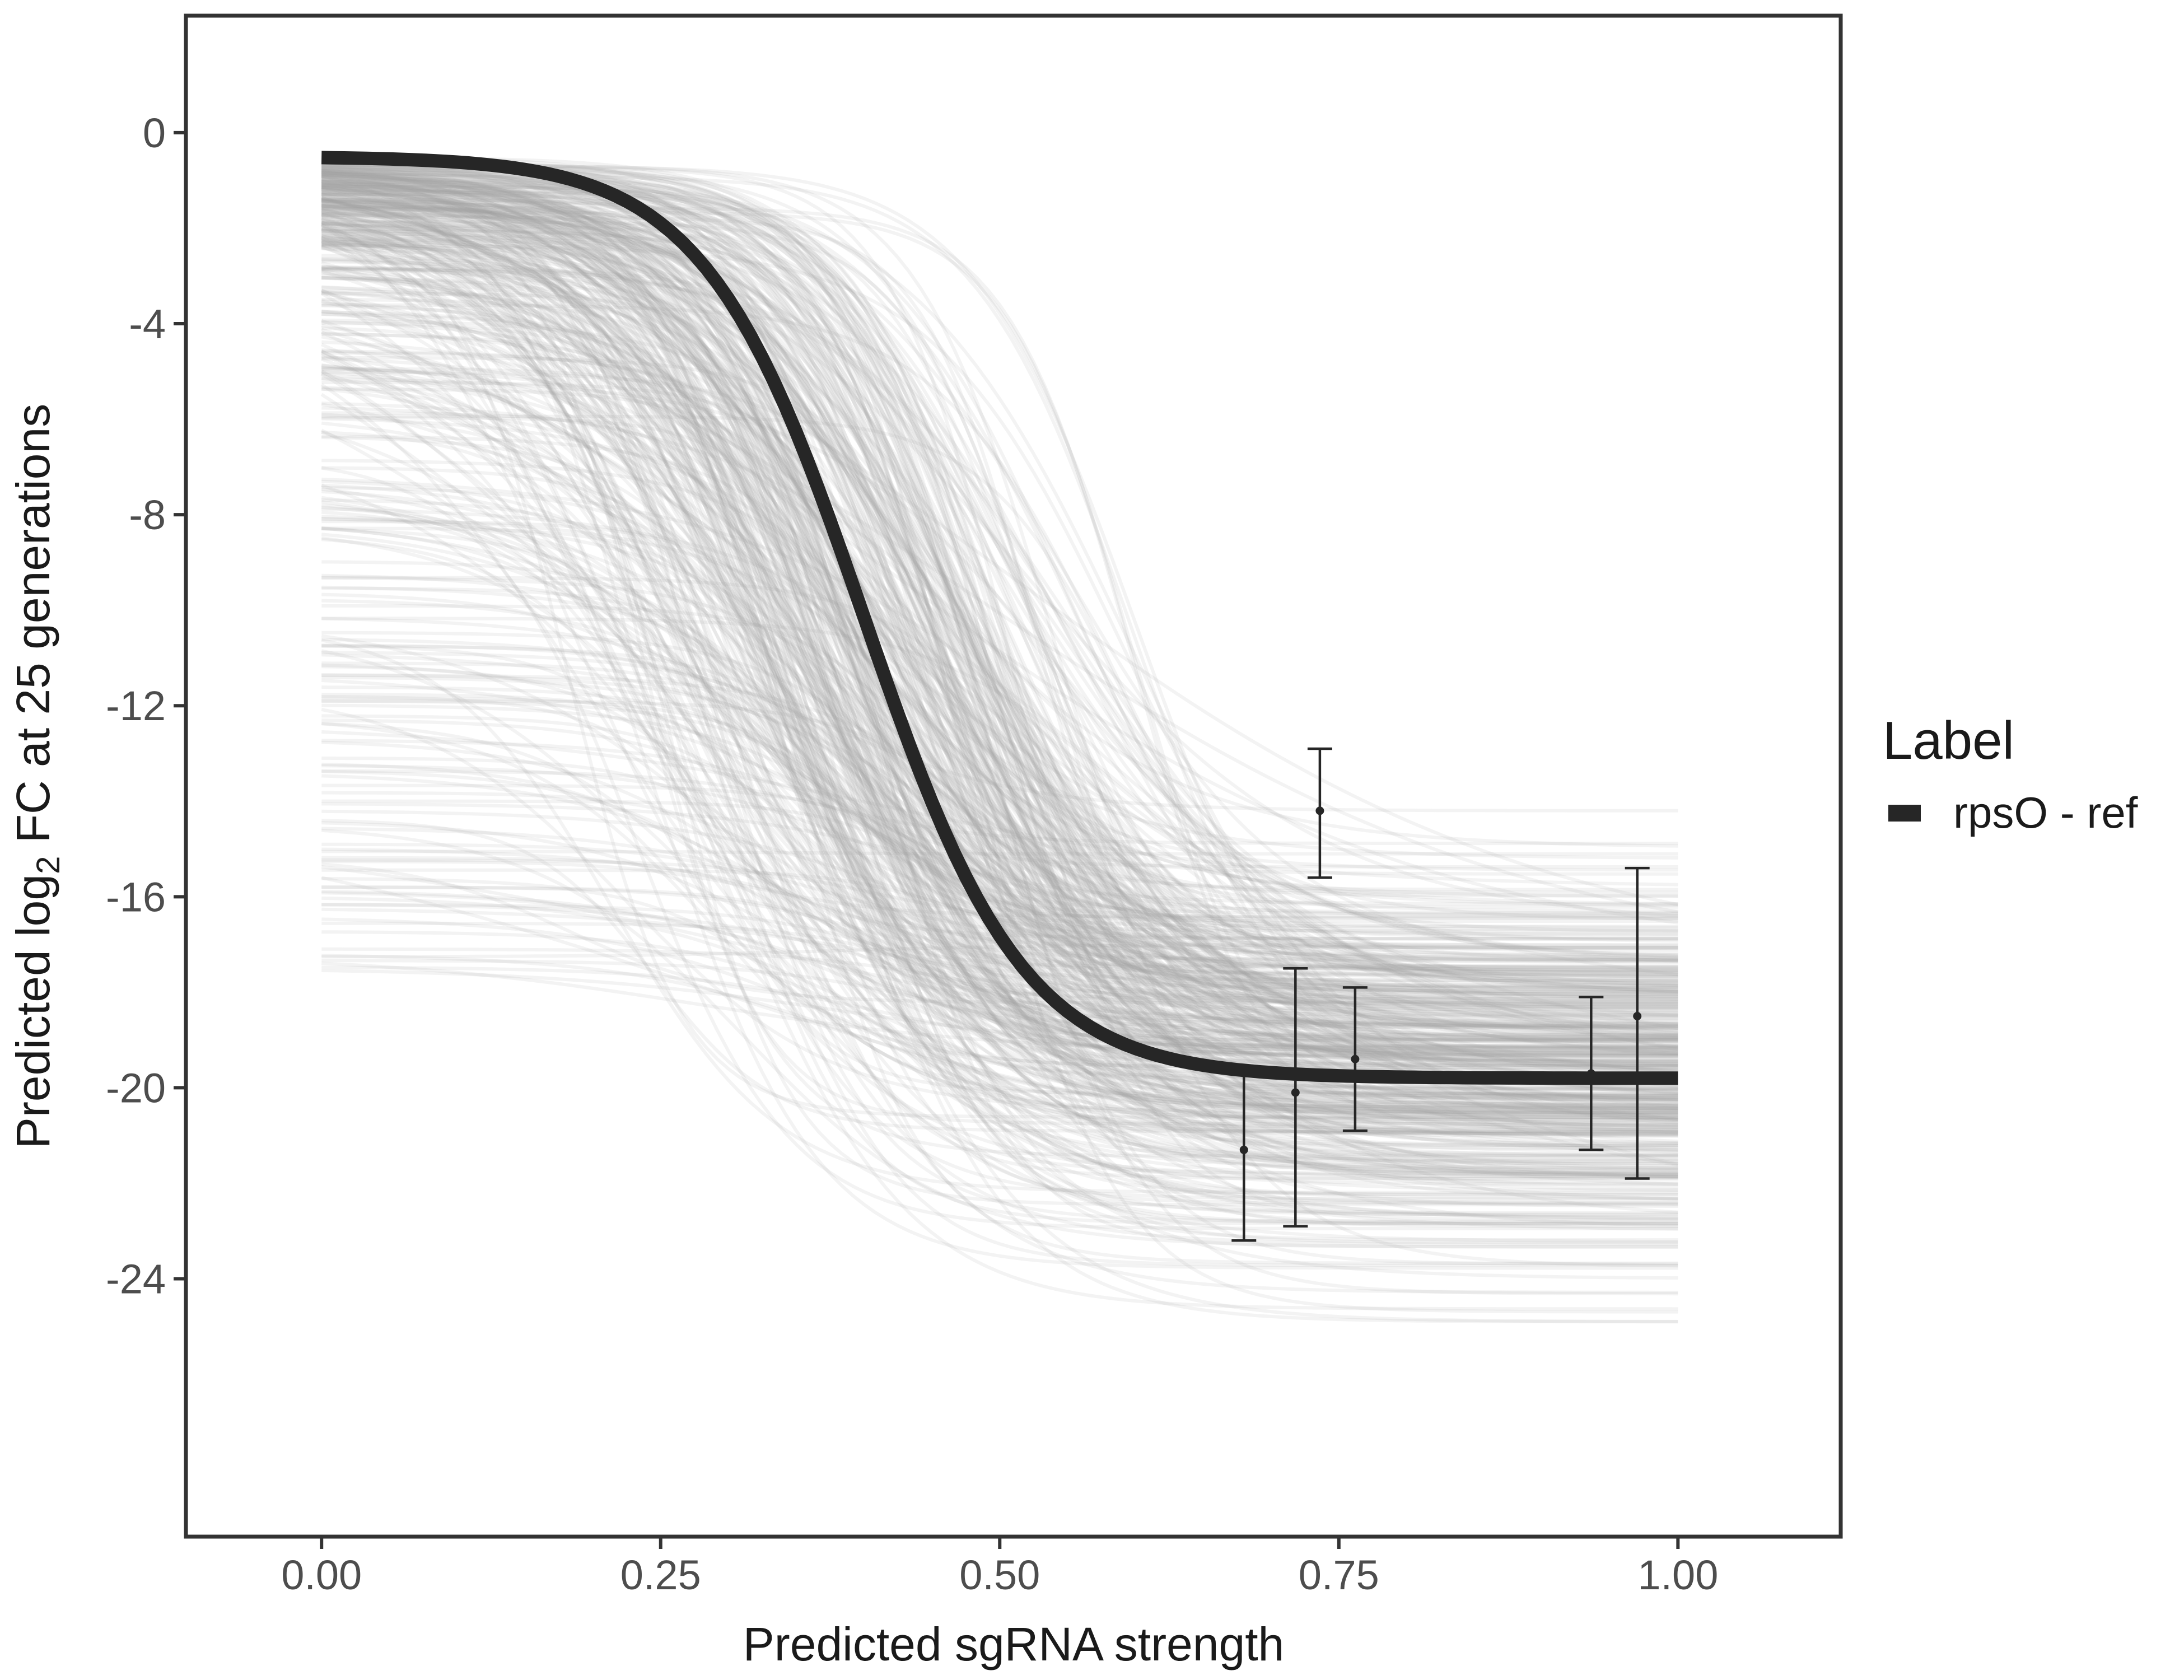 This screenshot has height=1680, width=2184. Describe the element at coordinates (1678, 1575) in the screenshot. I see `x-tick-label: 1.00` at that location.